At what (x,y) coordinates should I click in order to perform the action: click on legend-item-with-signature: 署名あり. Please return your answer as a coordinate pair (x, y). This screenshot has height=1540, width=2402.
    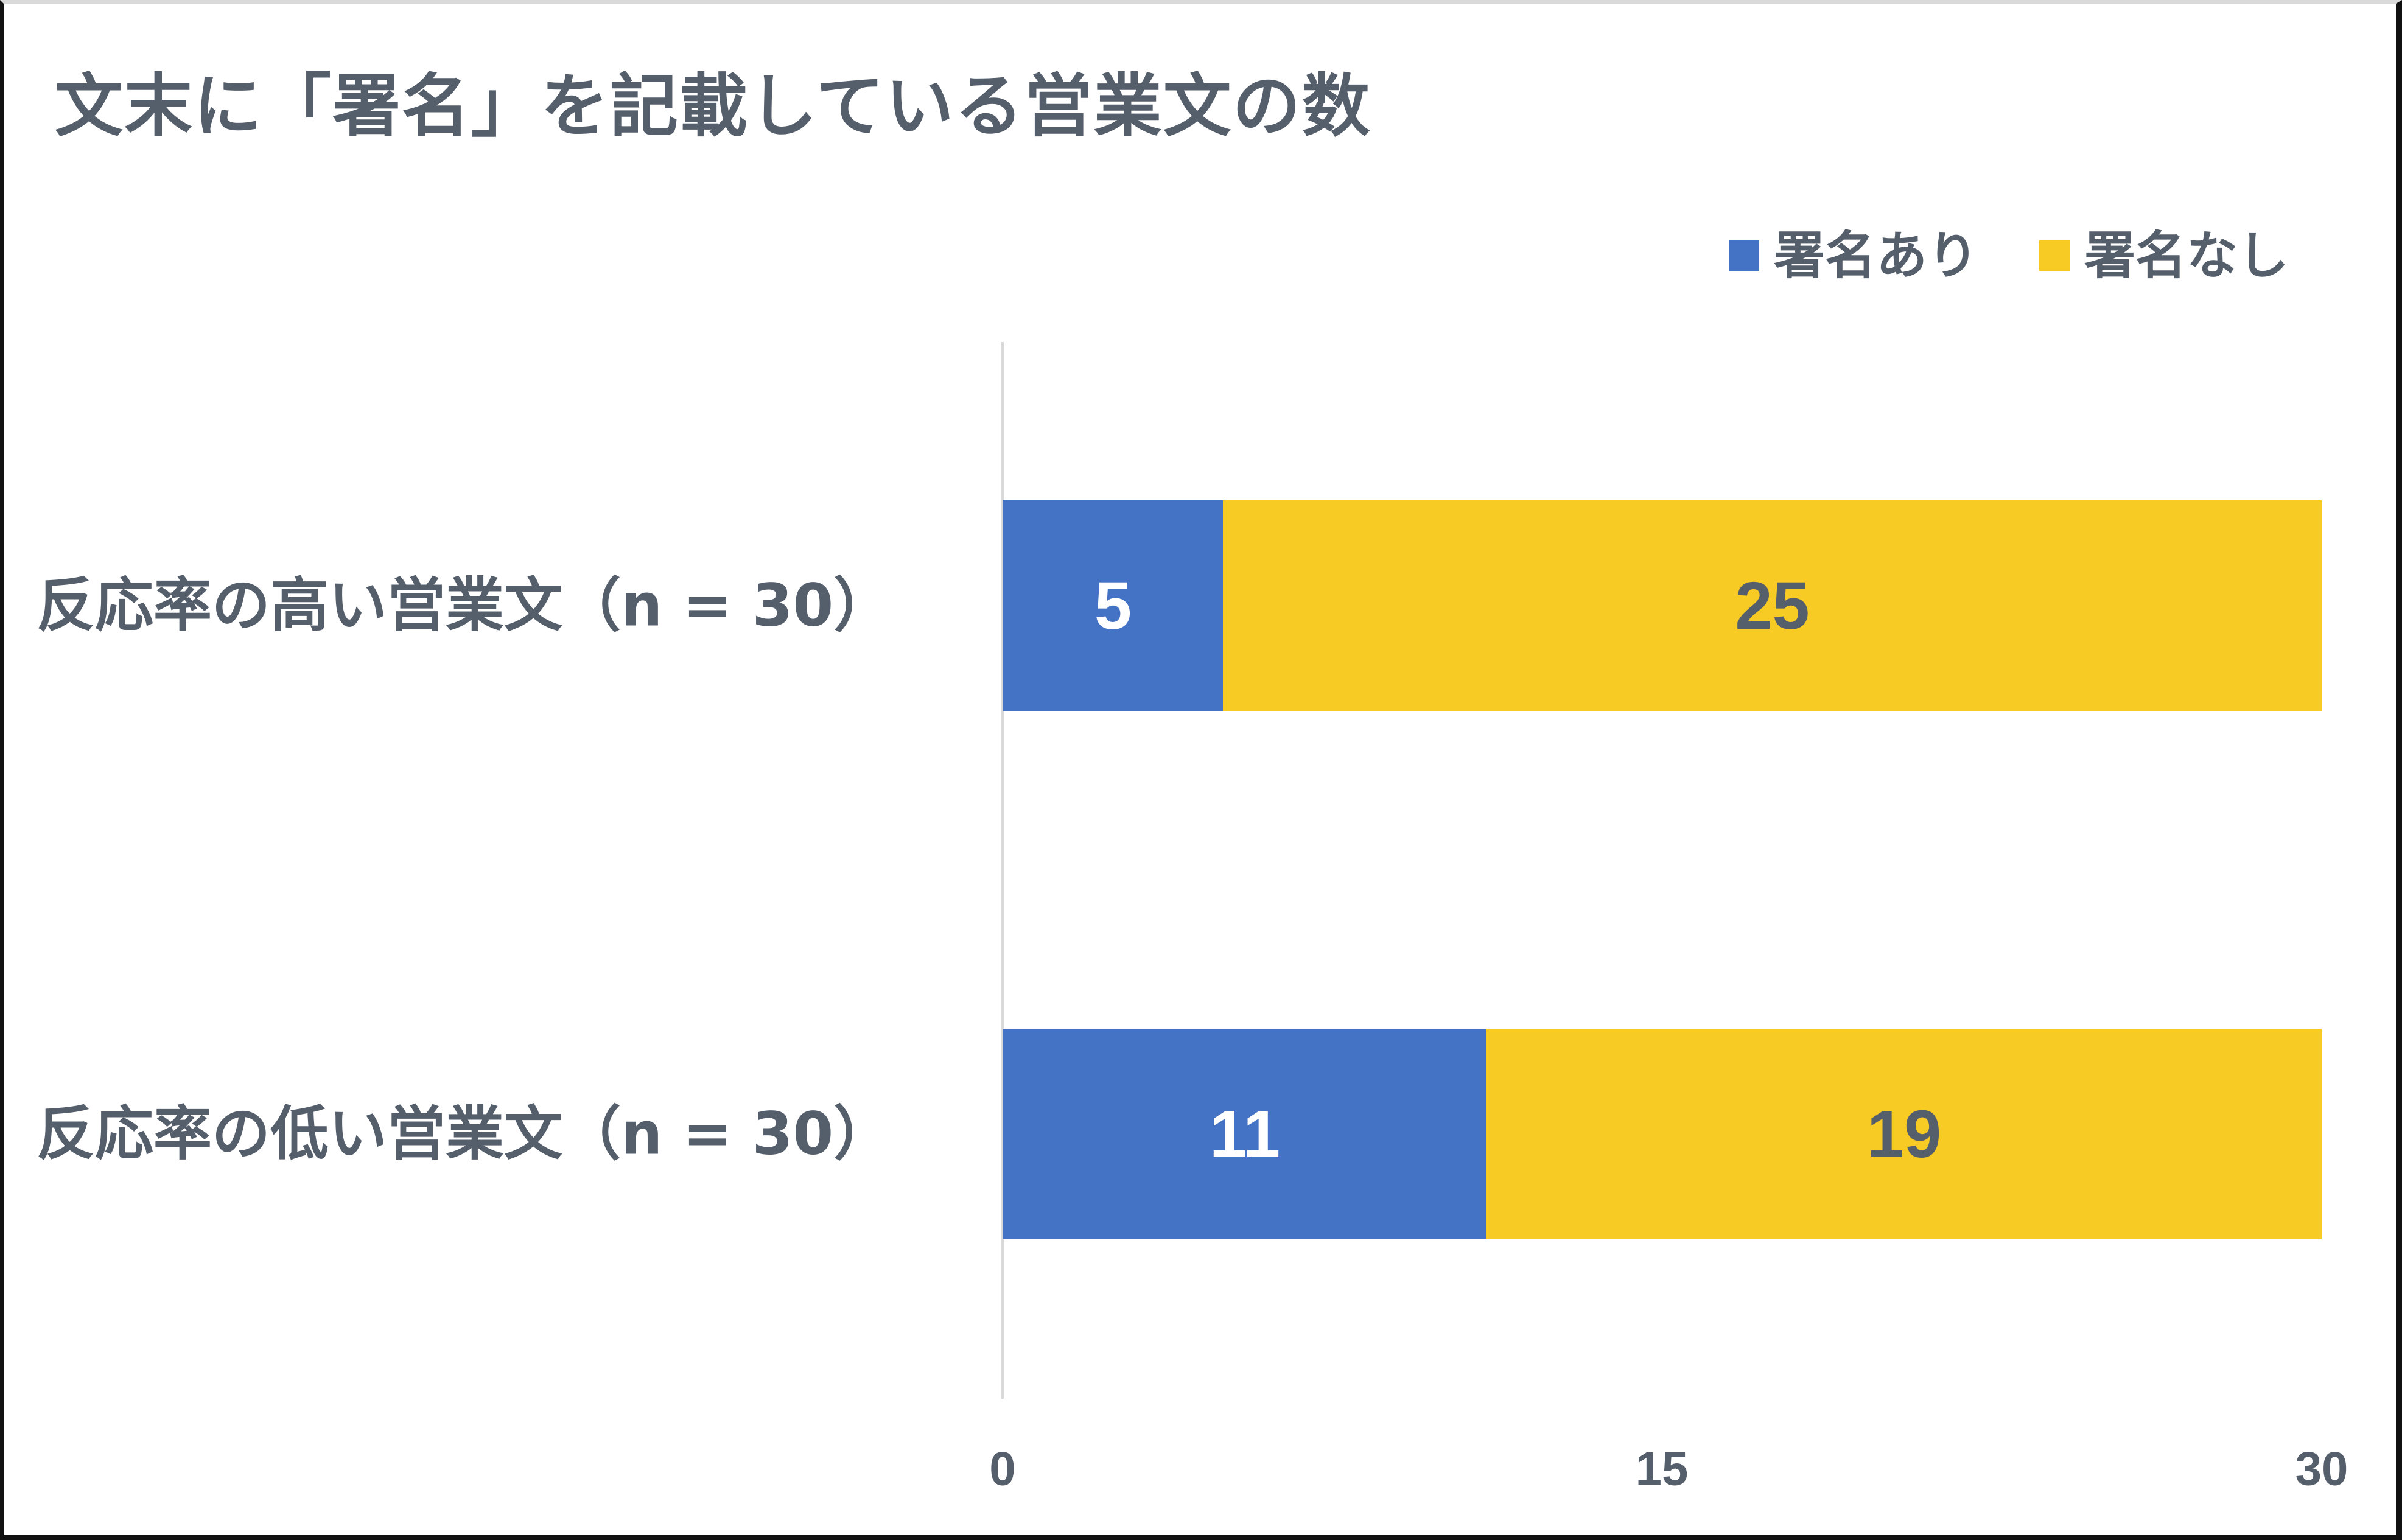
    Looking at the image, I should click on (1854, 256).